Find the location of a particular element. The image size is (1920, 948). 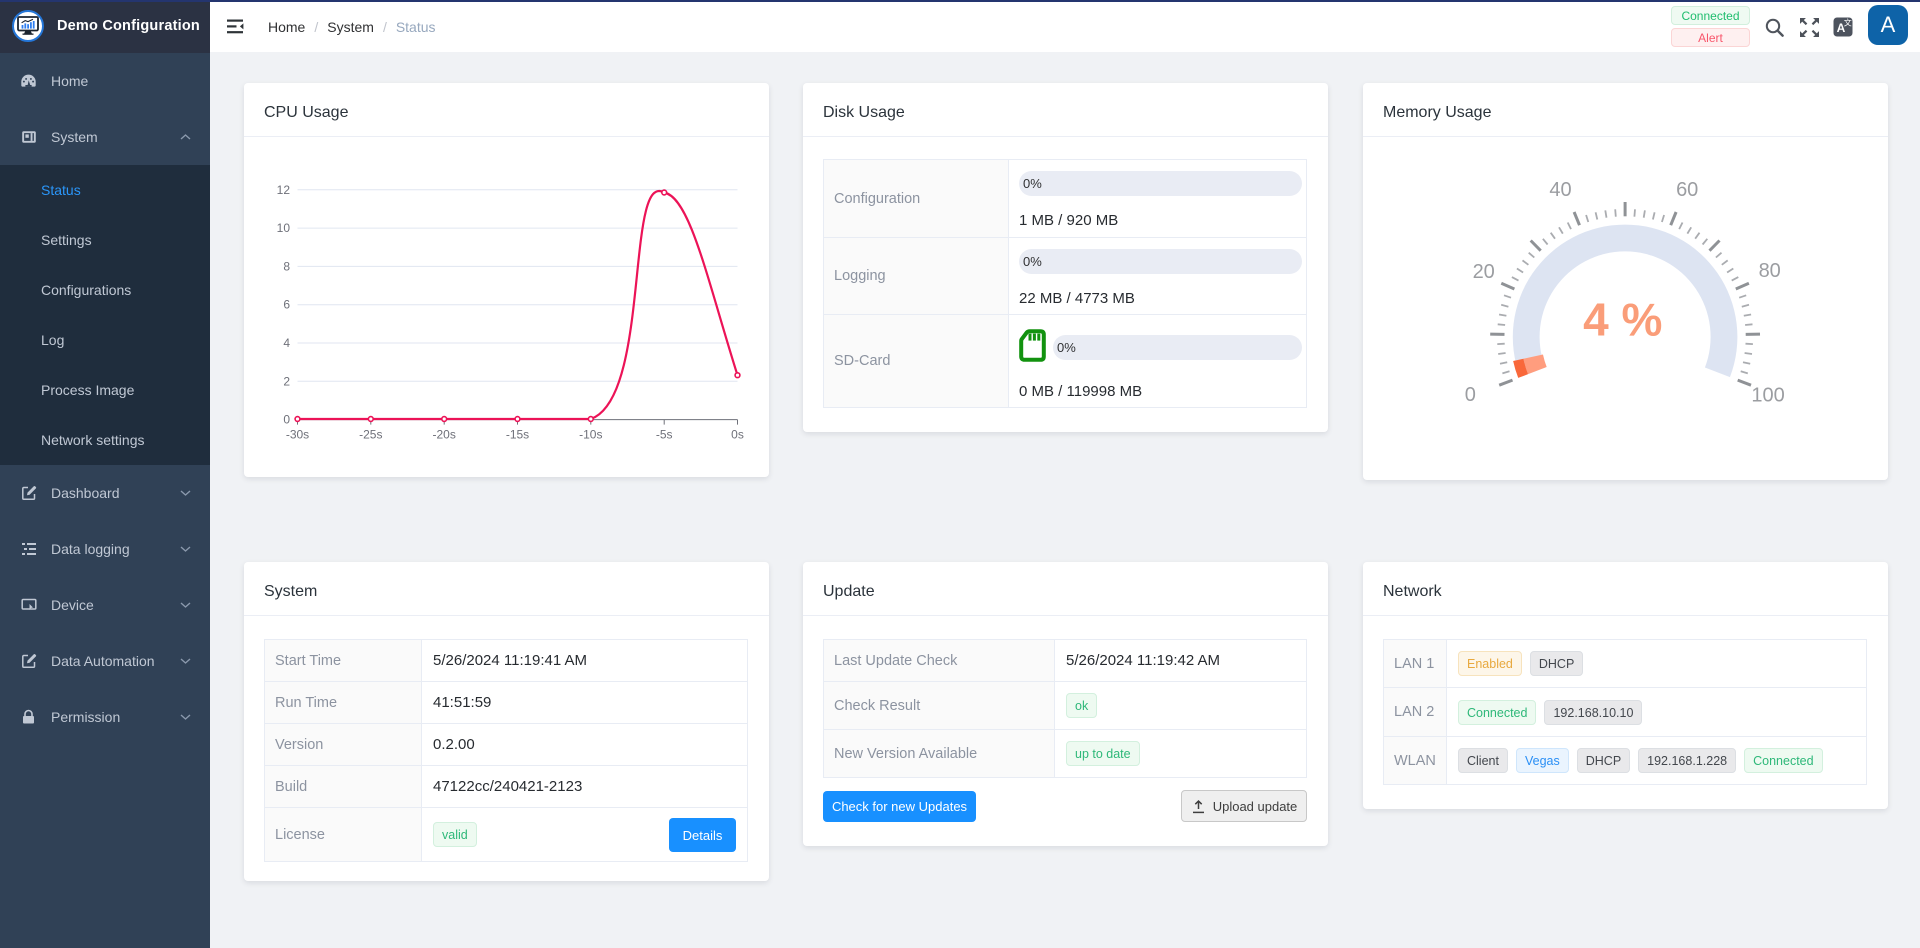

svg-text: 60 is located at coordinates (1687, 190).